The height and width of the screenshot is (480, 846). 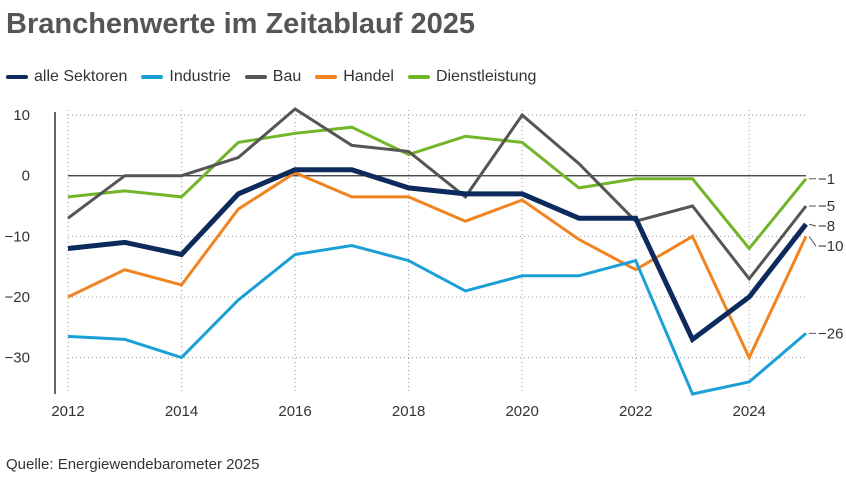 What do you see at coordinates (81, 76) in the screenshot?
I see `legend-label: alle Sektoren` at bounding box center [81, 76].